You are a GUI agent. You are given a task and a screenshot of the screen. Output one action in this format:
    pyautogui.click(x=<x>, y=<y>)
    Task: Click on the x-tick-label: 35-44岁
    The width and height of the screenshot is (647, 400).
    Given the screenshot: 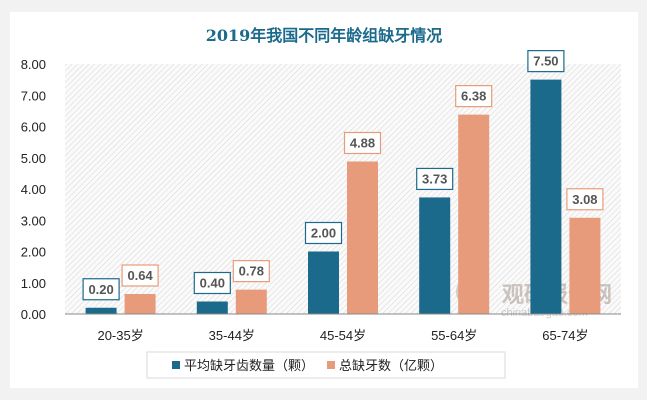 What is the action you would take?
    pyautogui.click(x=232, y=335)
    